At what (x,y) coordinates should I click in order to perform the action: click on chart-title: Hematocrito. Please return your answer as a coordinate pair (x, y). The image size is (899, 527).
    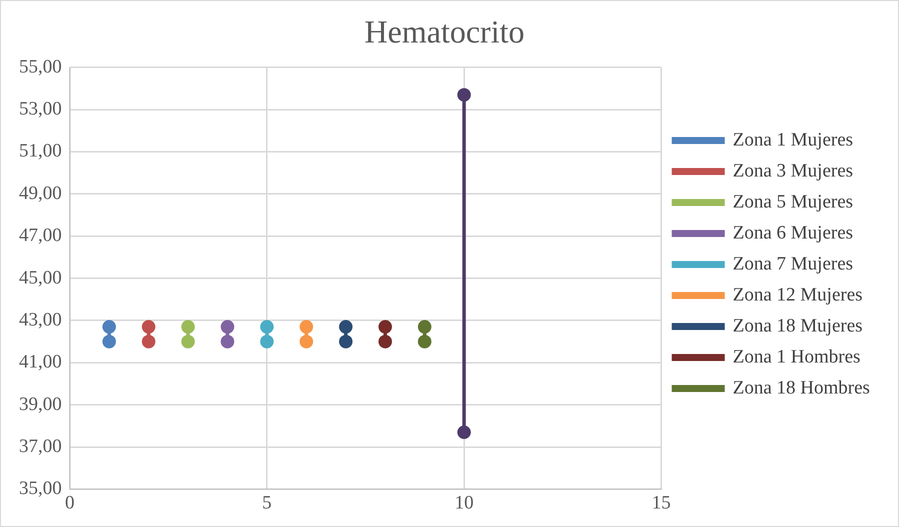
    Looking at the image, I should click on (444, 32).